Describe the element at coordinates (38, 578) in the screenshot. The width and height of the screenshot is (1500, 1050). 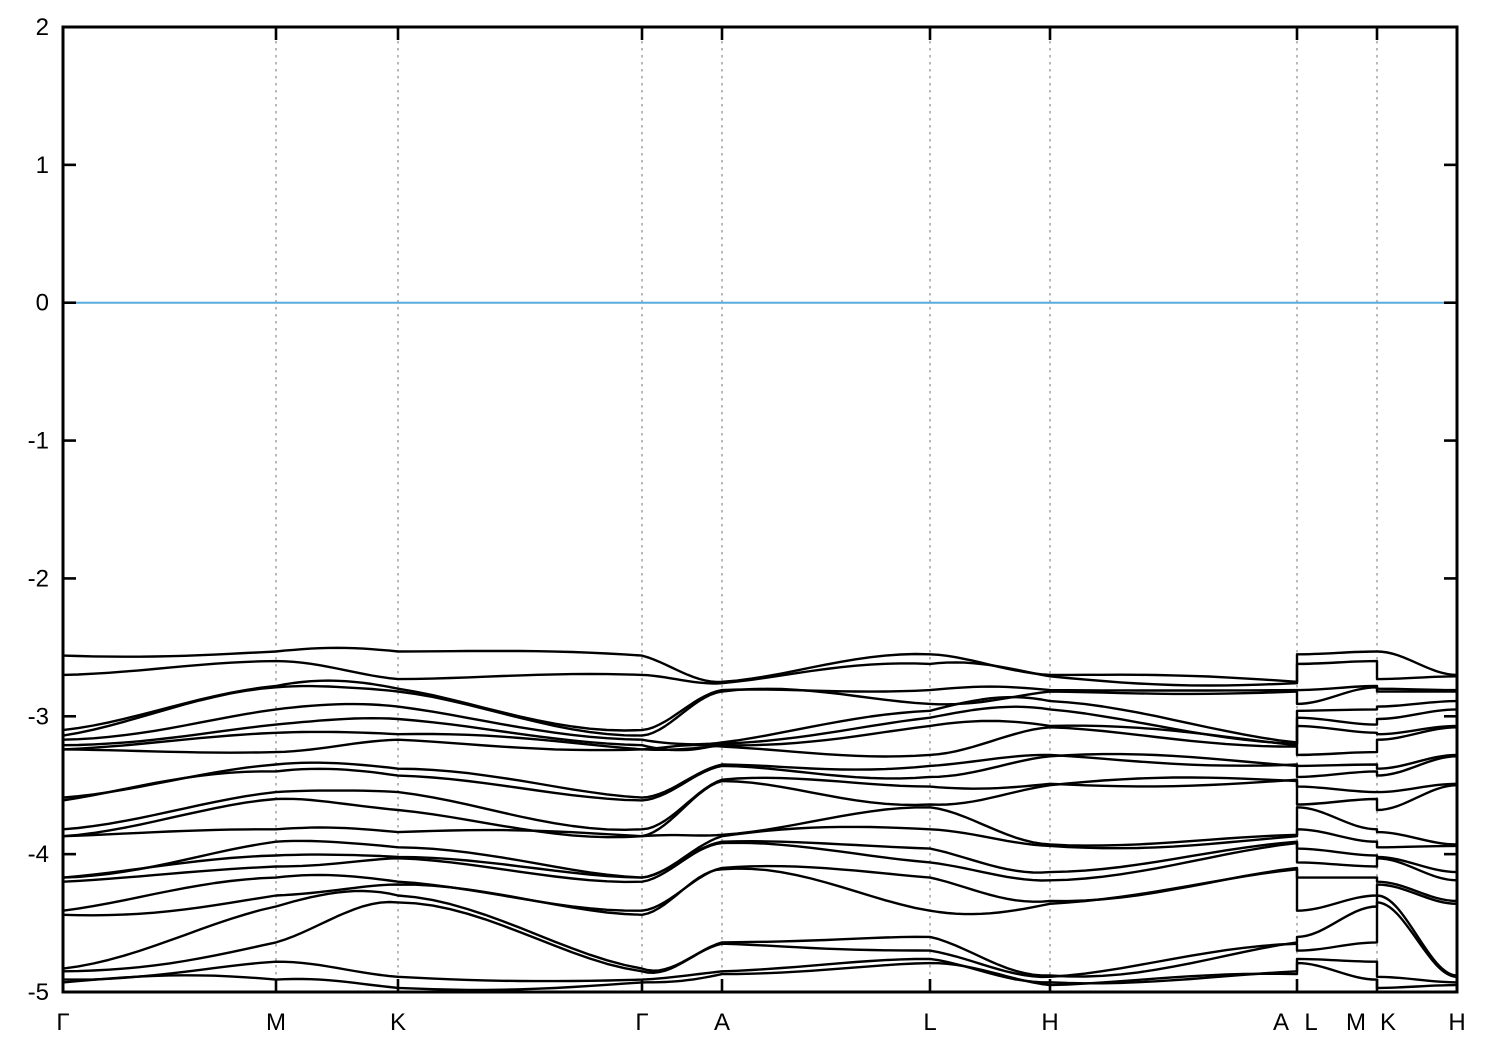
I see `y-axis-label: -2` at that location.